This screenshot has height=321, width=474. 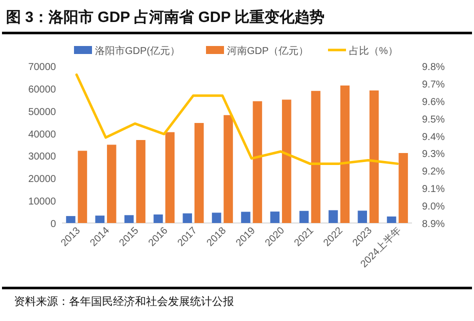 What do you see at coordinates (433, 154) in the screenshot?
I see `y2-tick-label: 9.3%` at bounding box center [433, 154].